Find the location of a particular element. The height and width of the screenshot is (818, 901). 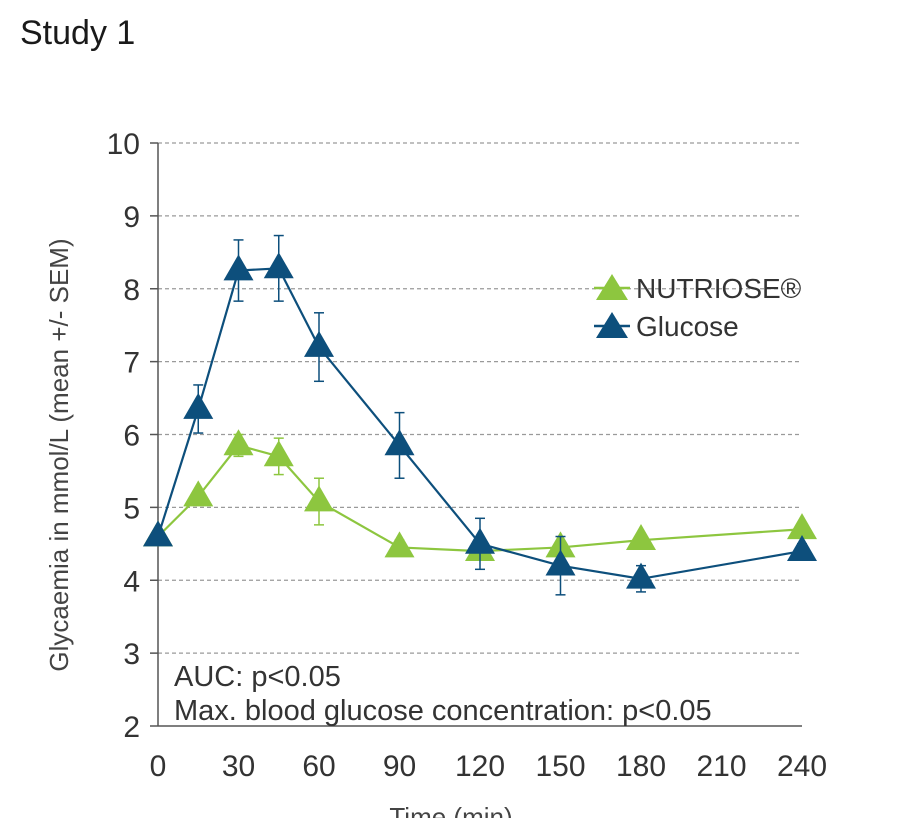

series-line-nutriose is located at coordinates (480, 498).